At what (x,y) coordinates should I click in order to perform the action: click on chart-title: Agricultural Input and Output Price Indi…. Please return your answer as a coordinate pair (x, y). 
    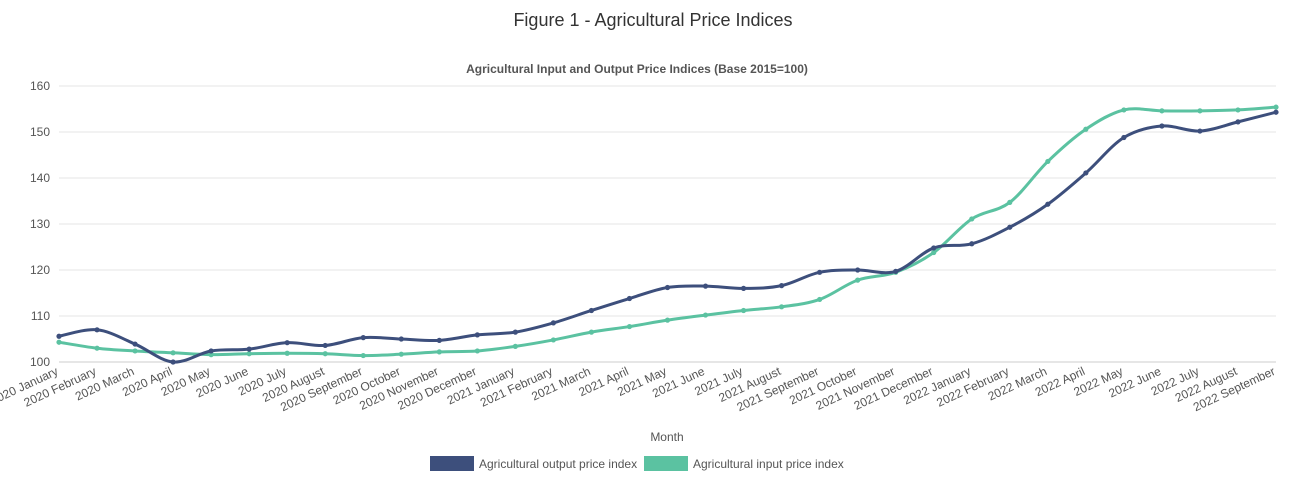
    Looking at the image, I should click on (637, 69).